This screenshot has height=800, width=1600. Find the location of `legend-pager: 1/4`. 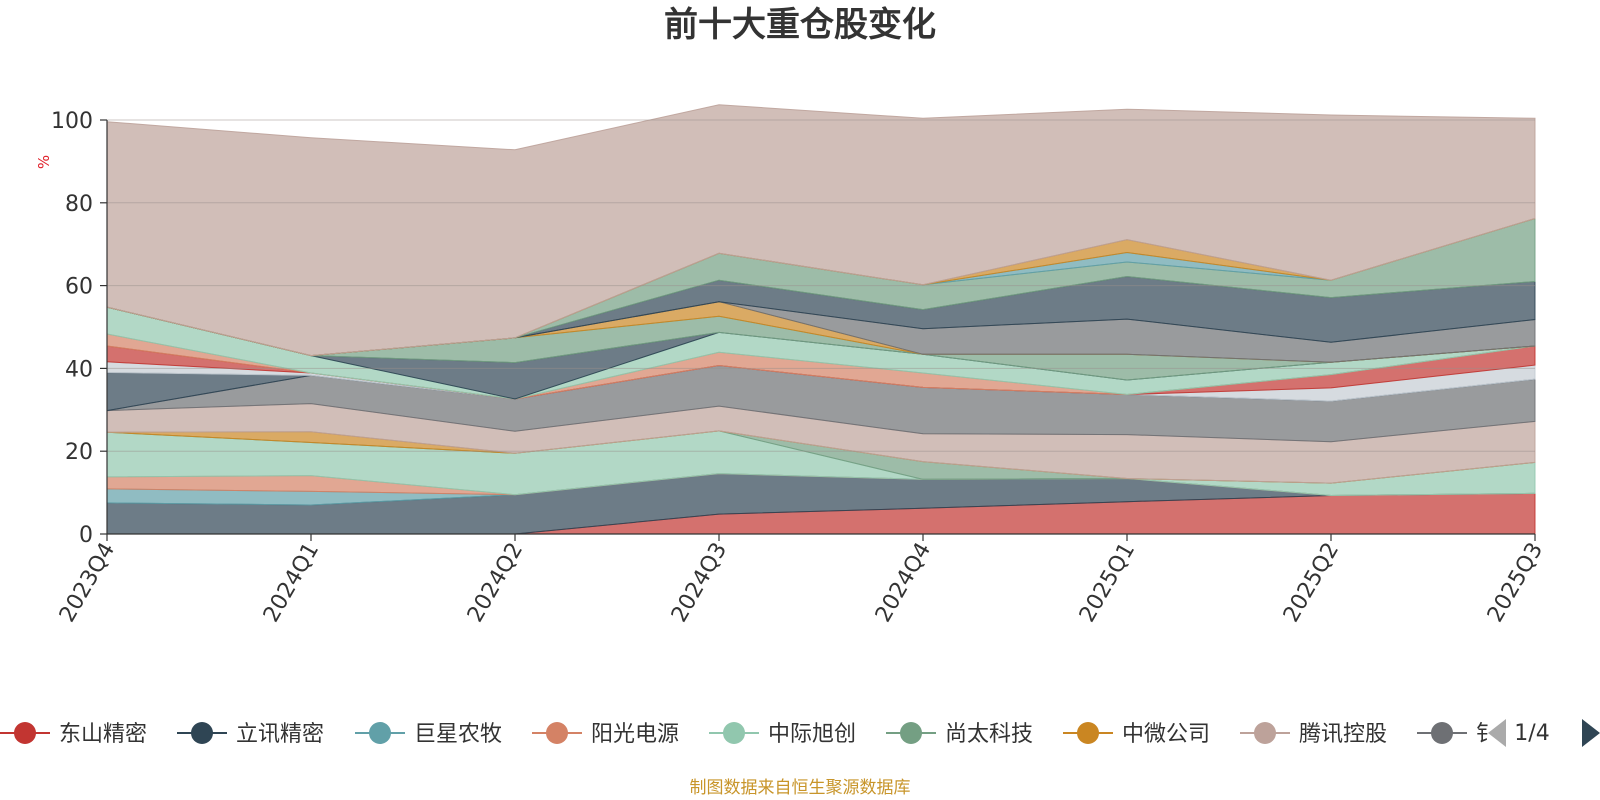

legend-pager: 1/4 is located at coordinates (1544, 733).